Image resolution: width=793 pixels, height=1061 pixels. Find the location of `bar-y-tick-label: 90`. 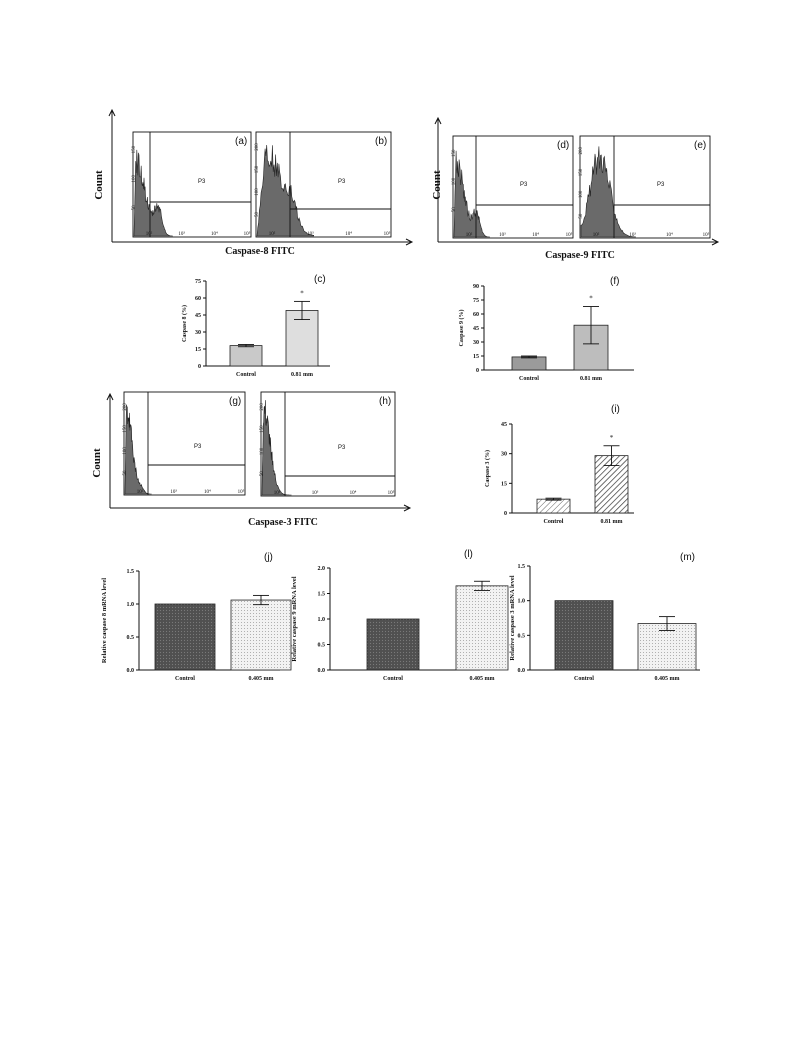

bar-y-tick-label: 90 is located at coordinates (476, 287).